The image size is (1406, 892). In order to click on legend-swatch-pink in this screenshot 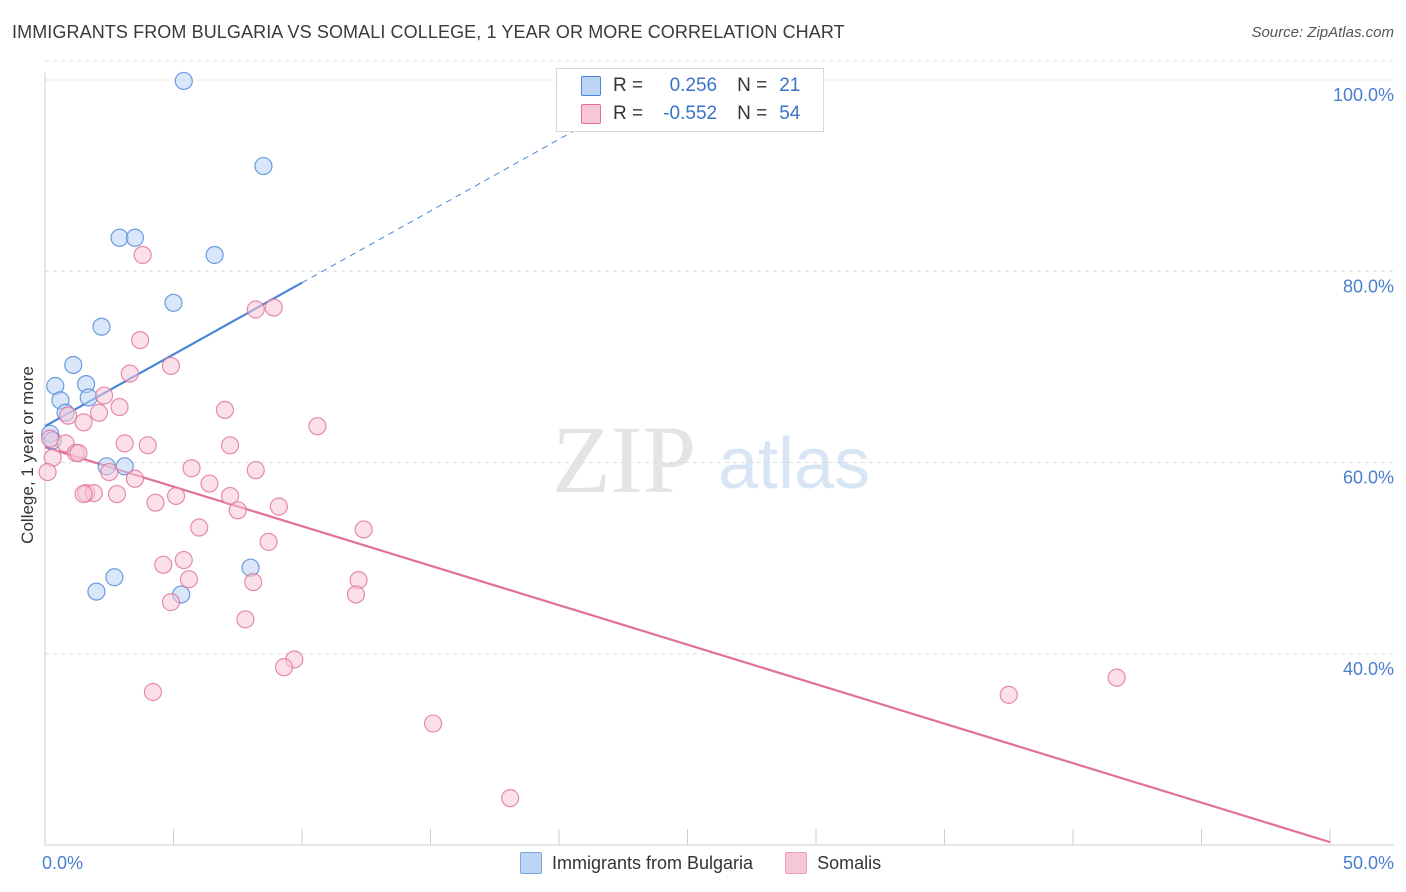, I will do `click(591, 114)`.